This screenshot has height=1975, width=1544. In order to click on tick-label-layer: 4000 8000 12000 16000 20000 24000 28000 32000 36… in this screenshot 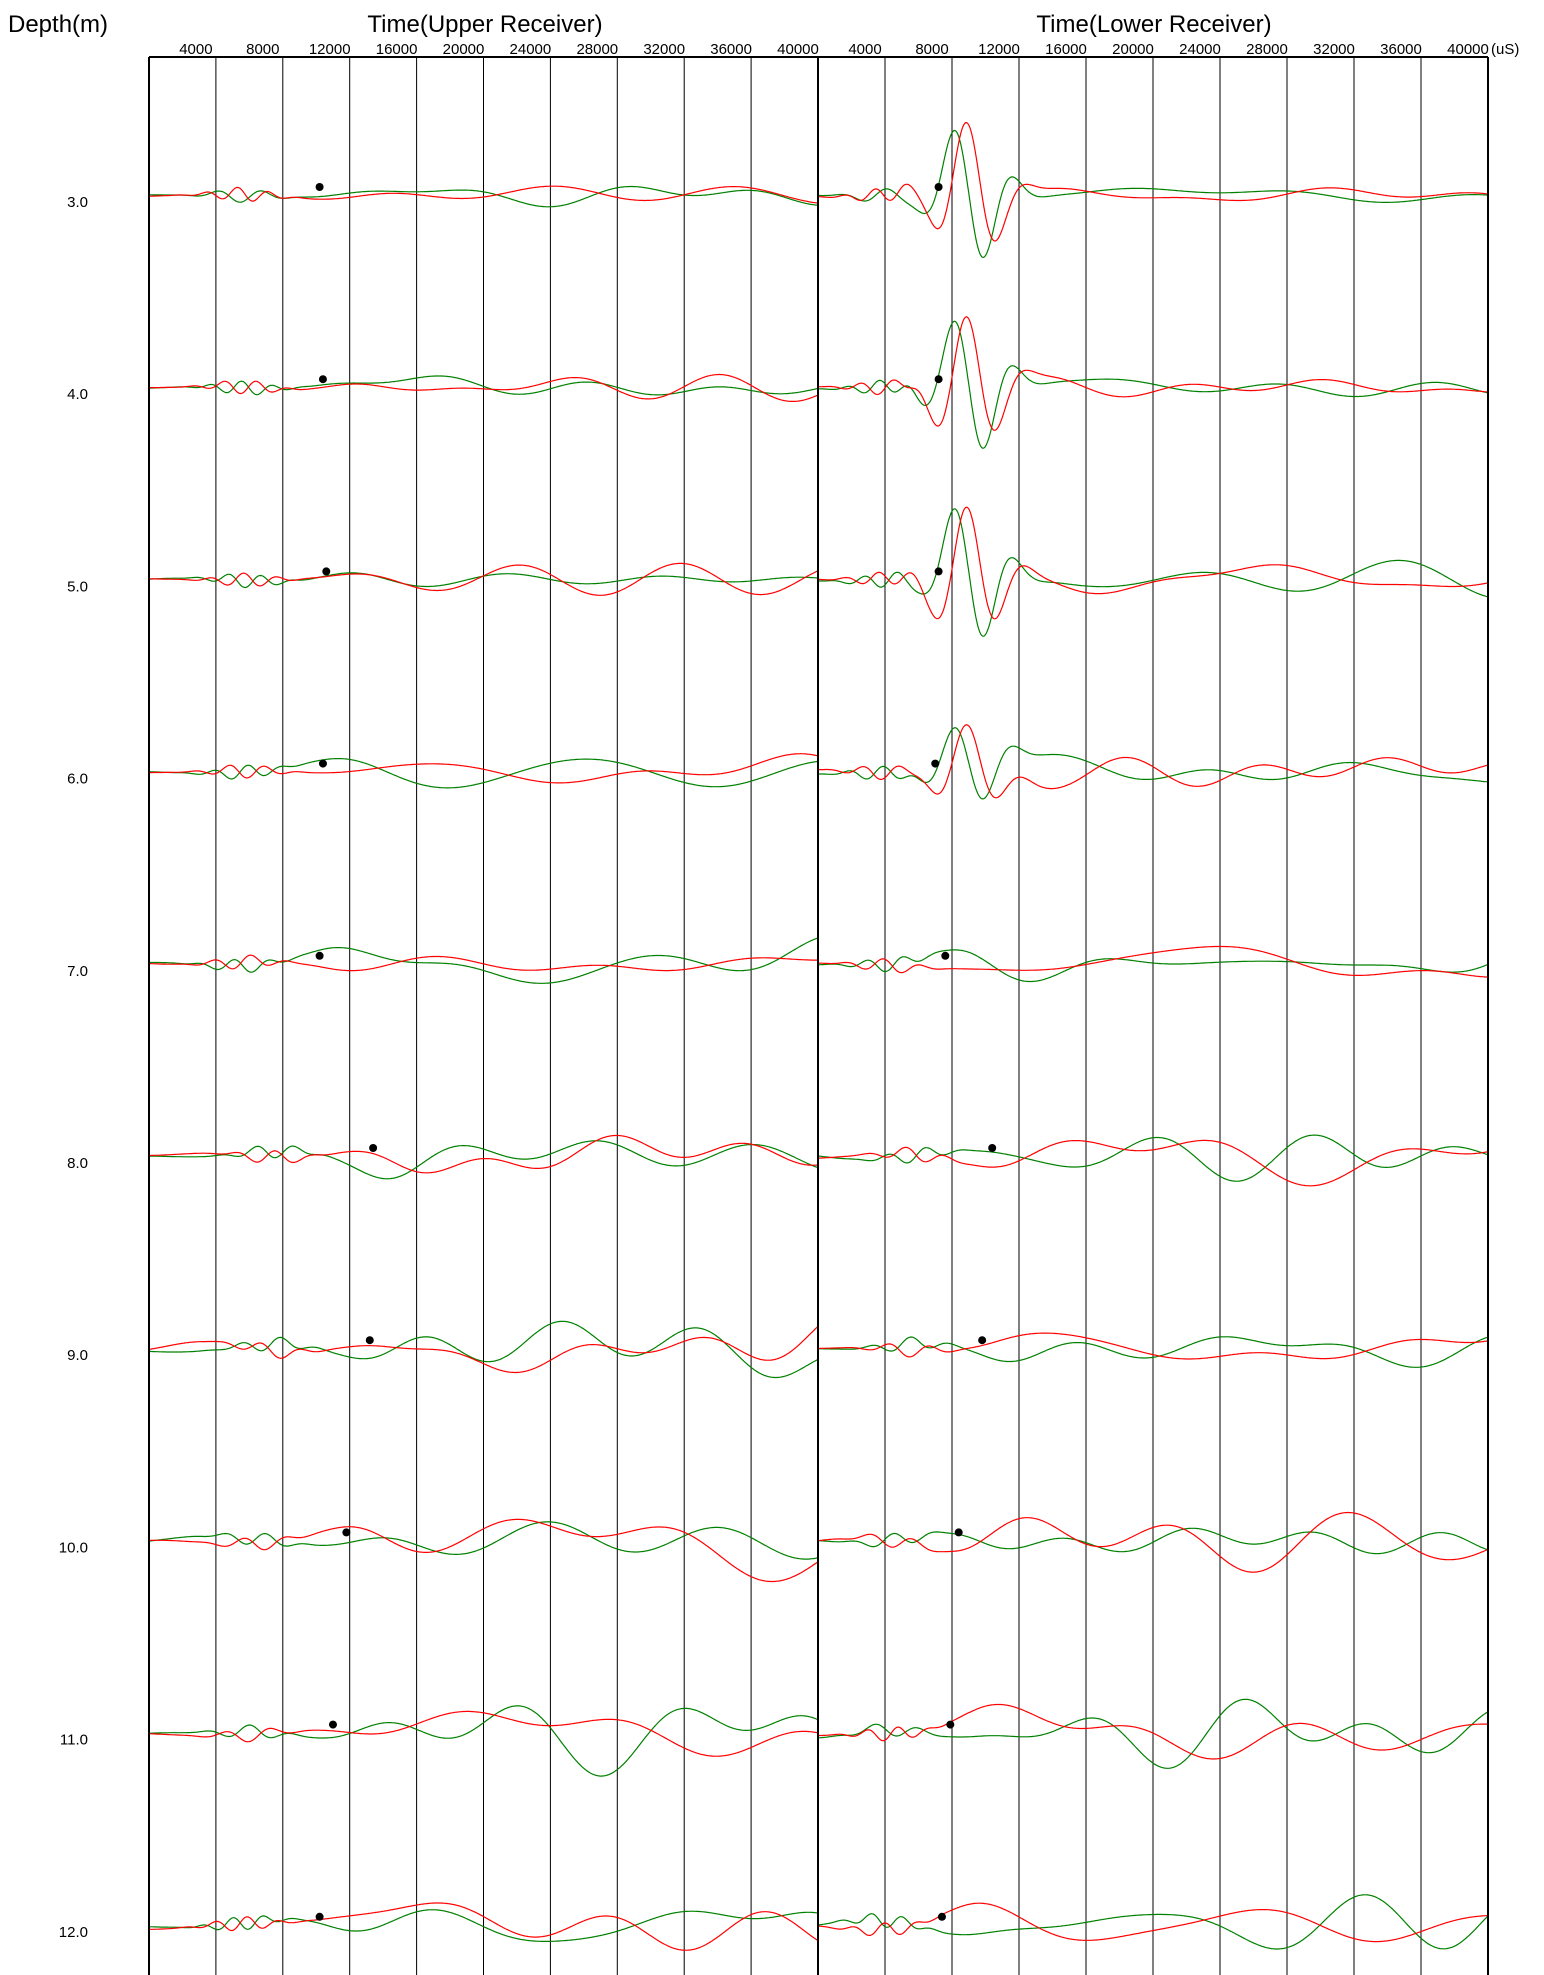, I will do `click(834, 49)`.